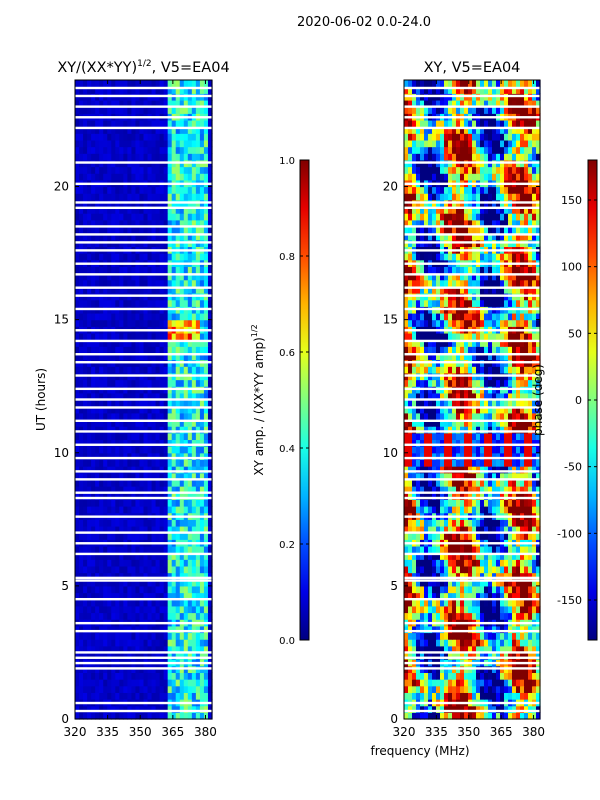 This screenshot has width=600, height=800. What do you see at coordinates (287, 161) in the screenshot?
I see `colorbar-tick-label: 1.0` at bounding box center [287, 161].